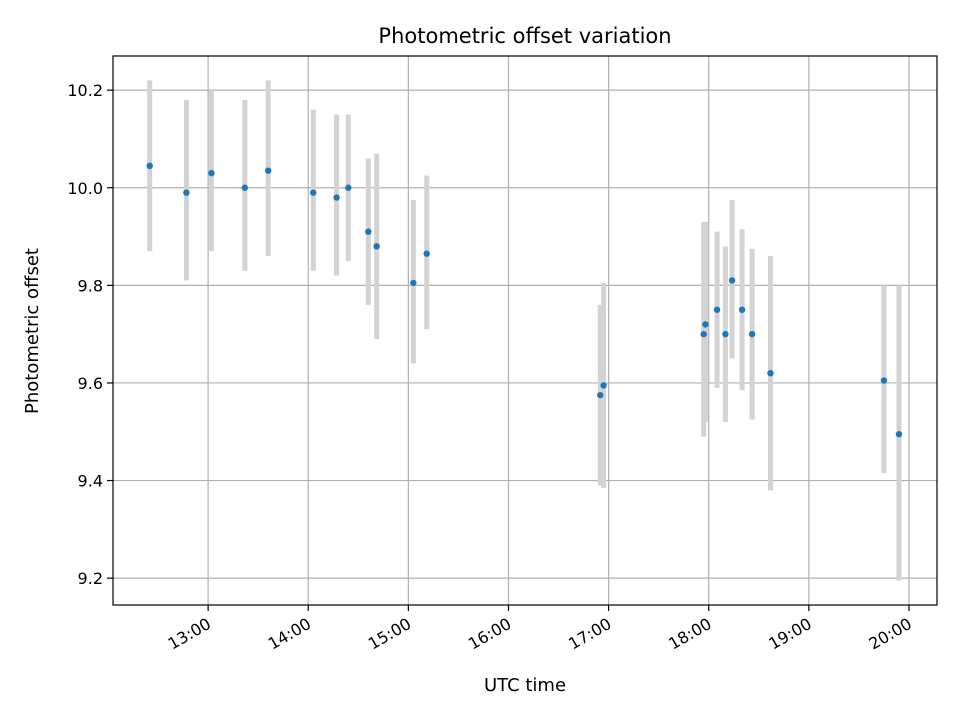 Image resolution: width=960 pixels, height=720 pixels. I want to click on y-tick-label: 9.8, so click(90, 285).